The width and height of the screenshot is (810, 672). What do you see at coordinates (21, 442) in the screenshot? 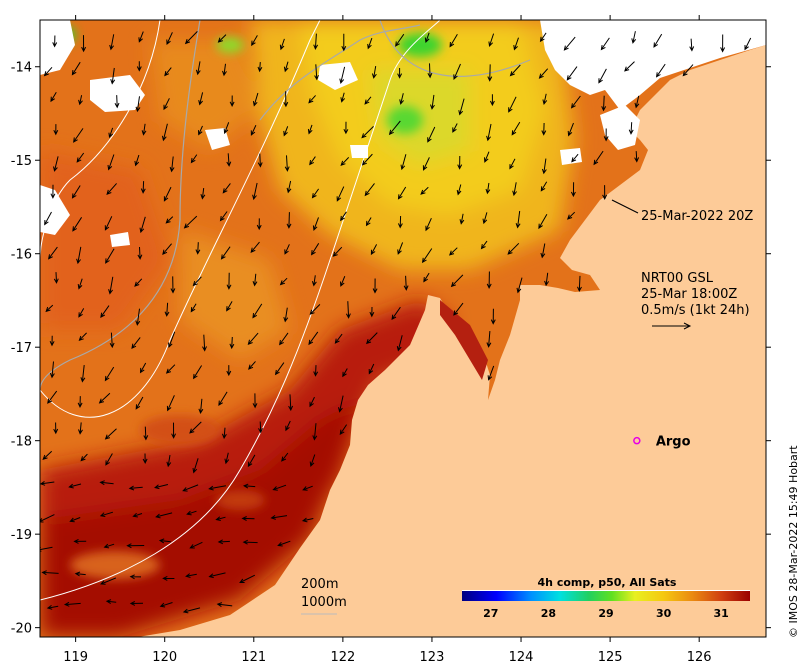
I see `lat-tick-label: -18` at bounding box center [21, 442].